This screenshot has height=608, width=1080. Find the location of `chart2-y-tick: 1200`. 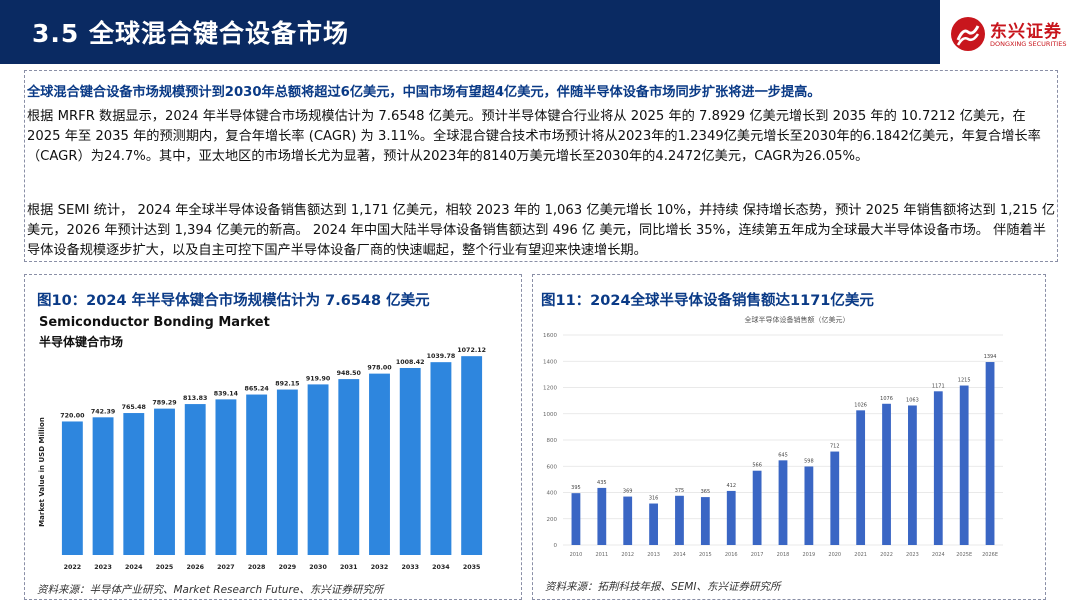

chart2-y-tick: 1200 is located at coordinates (550, 389).